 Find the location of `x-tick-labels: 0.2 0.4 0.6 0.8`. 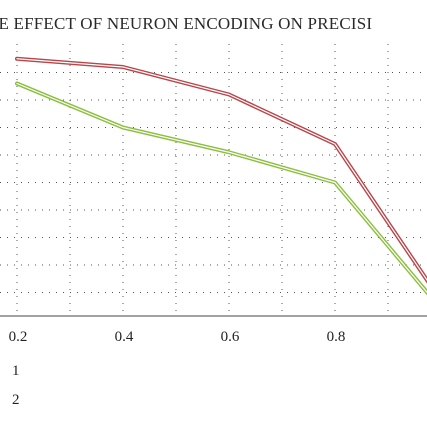

x-tick-labels: 0.2 0.4 0.6 0.8 is located at coordinates (177, 337).